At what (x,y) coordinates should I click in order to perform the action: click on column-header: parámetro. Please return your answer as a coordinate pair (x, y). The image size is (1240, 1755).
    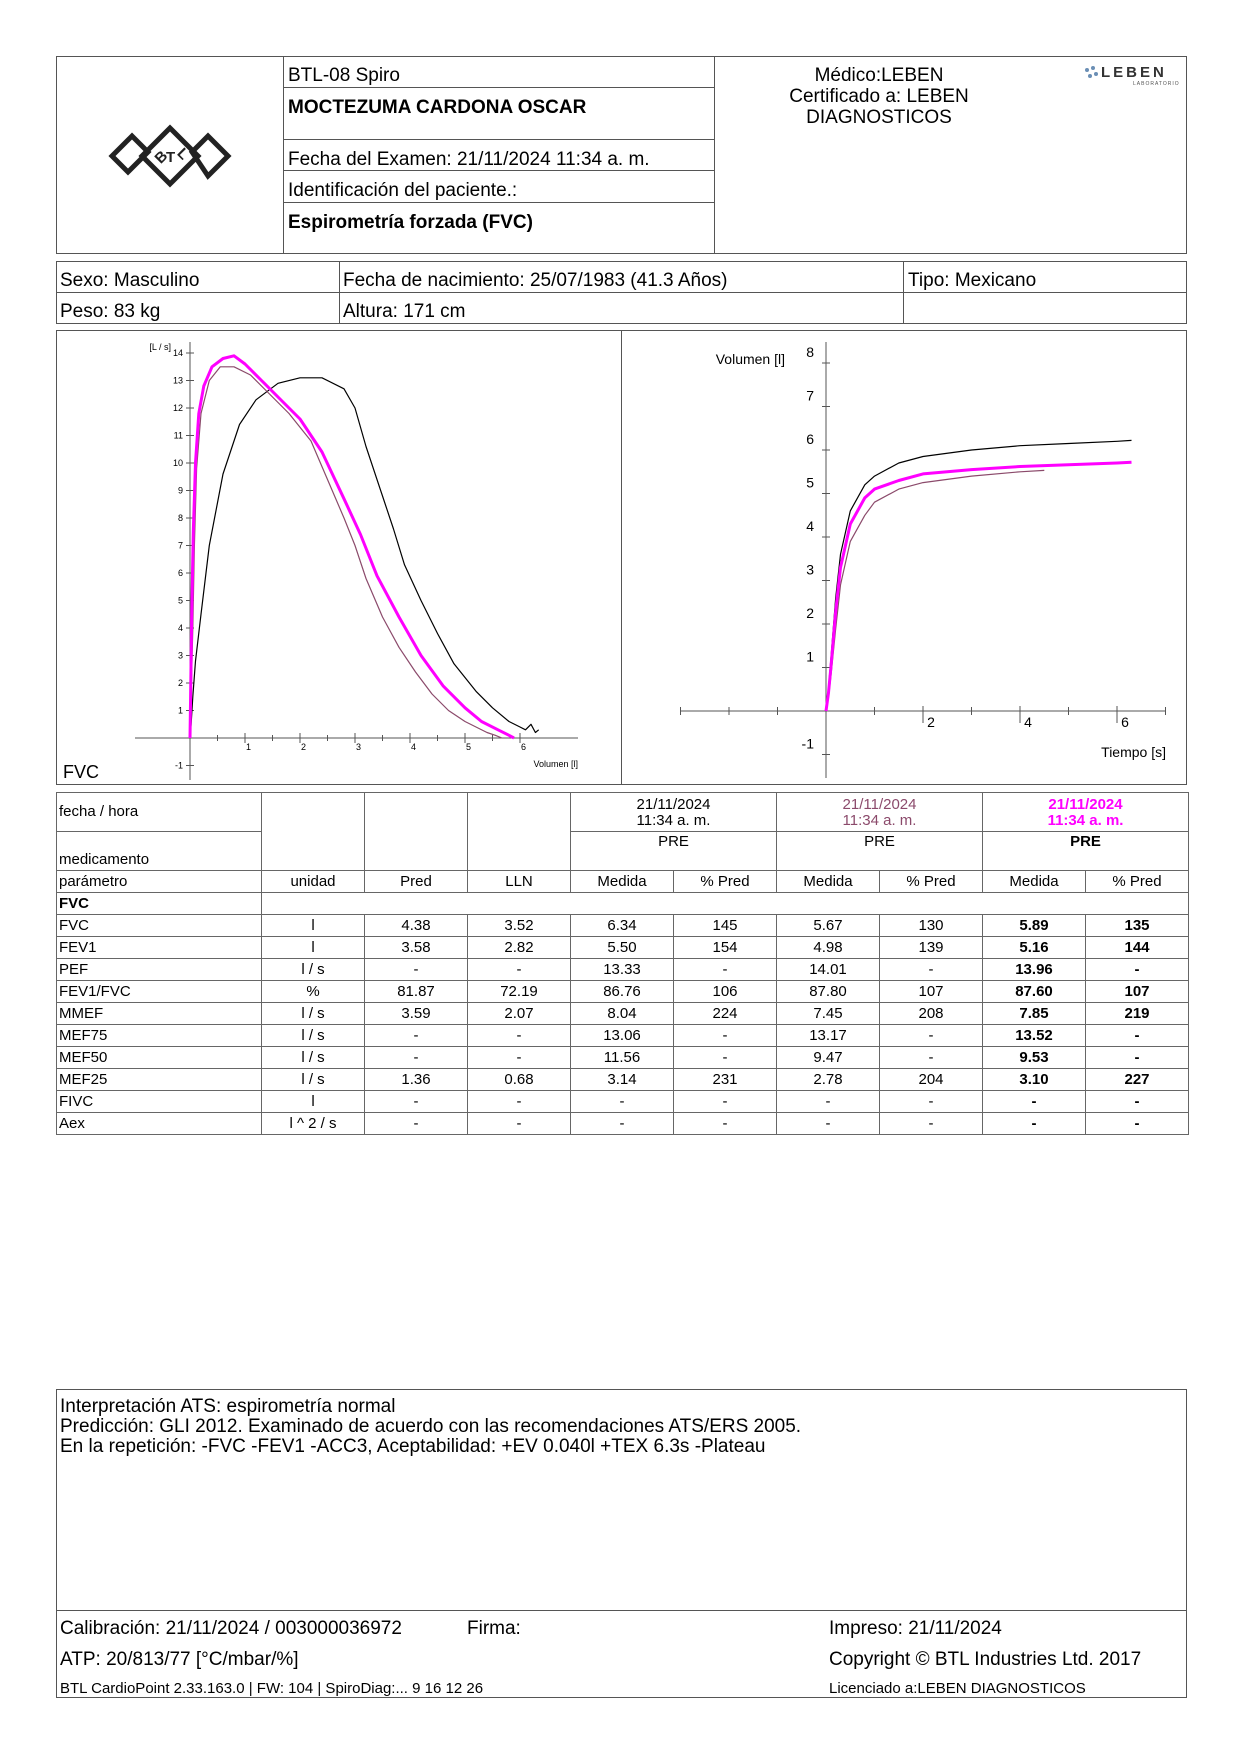
    Looking at the image, I should click on (159, 881).